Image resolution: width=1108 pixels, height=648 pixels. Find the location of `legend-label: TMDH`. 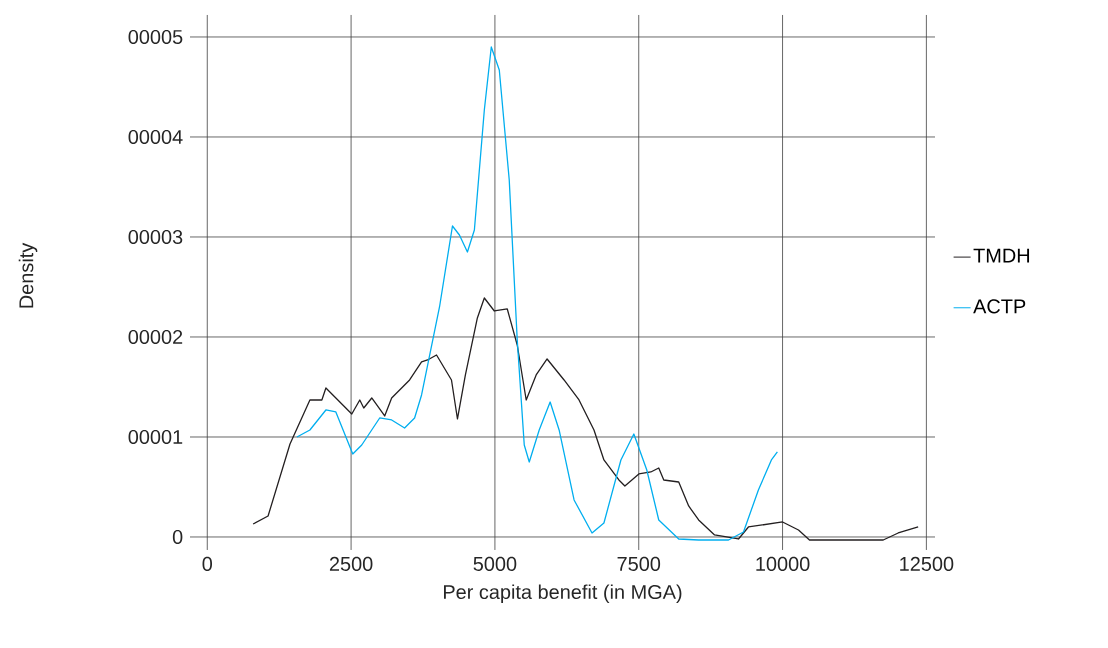

legend-label: TMDH is located at coordinates (1001, 255).